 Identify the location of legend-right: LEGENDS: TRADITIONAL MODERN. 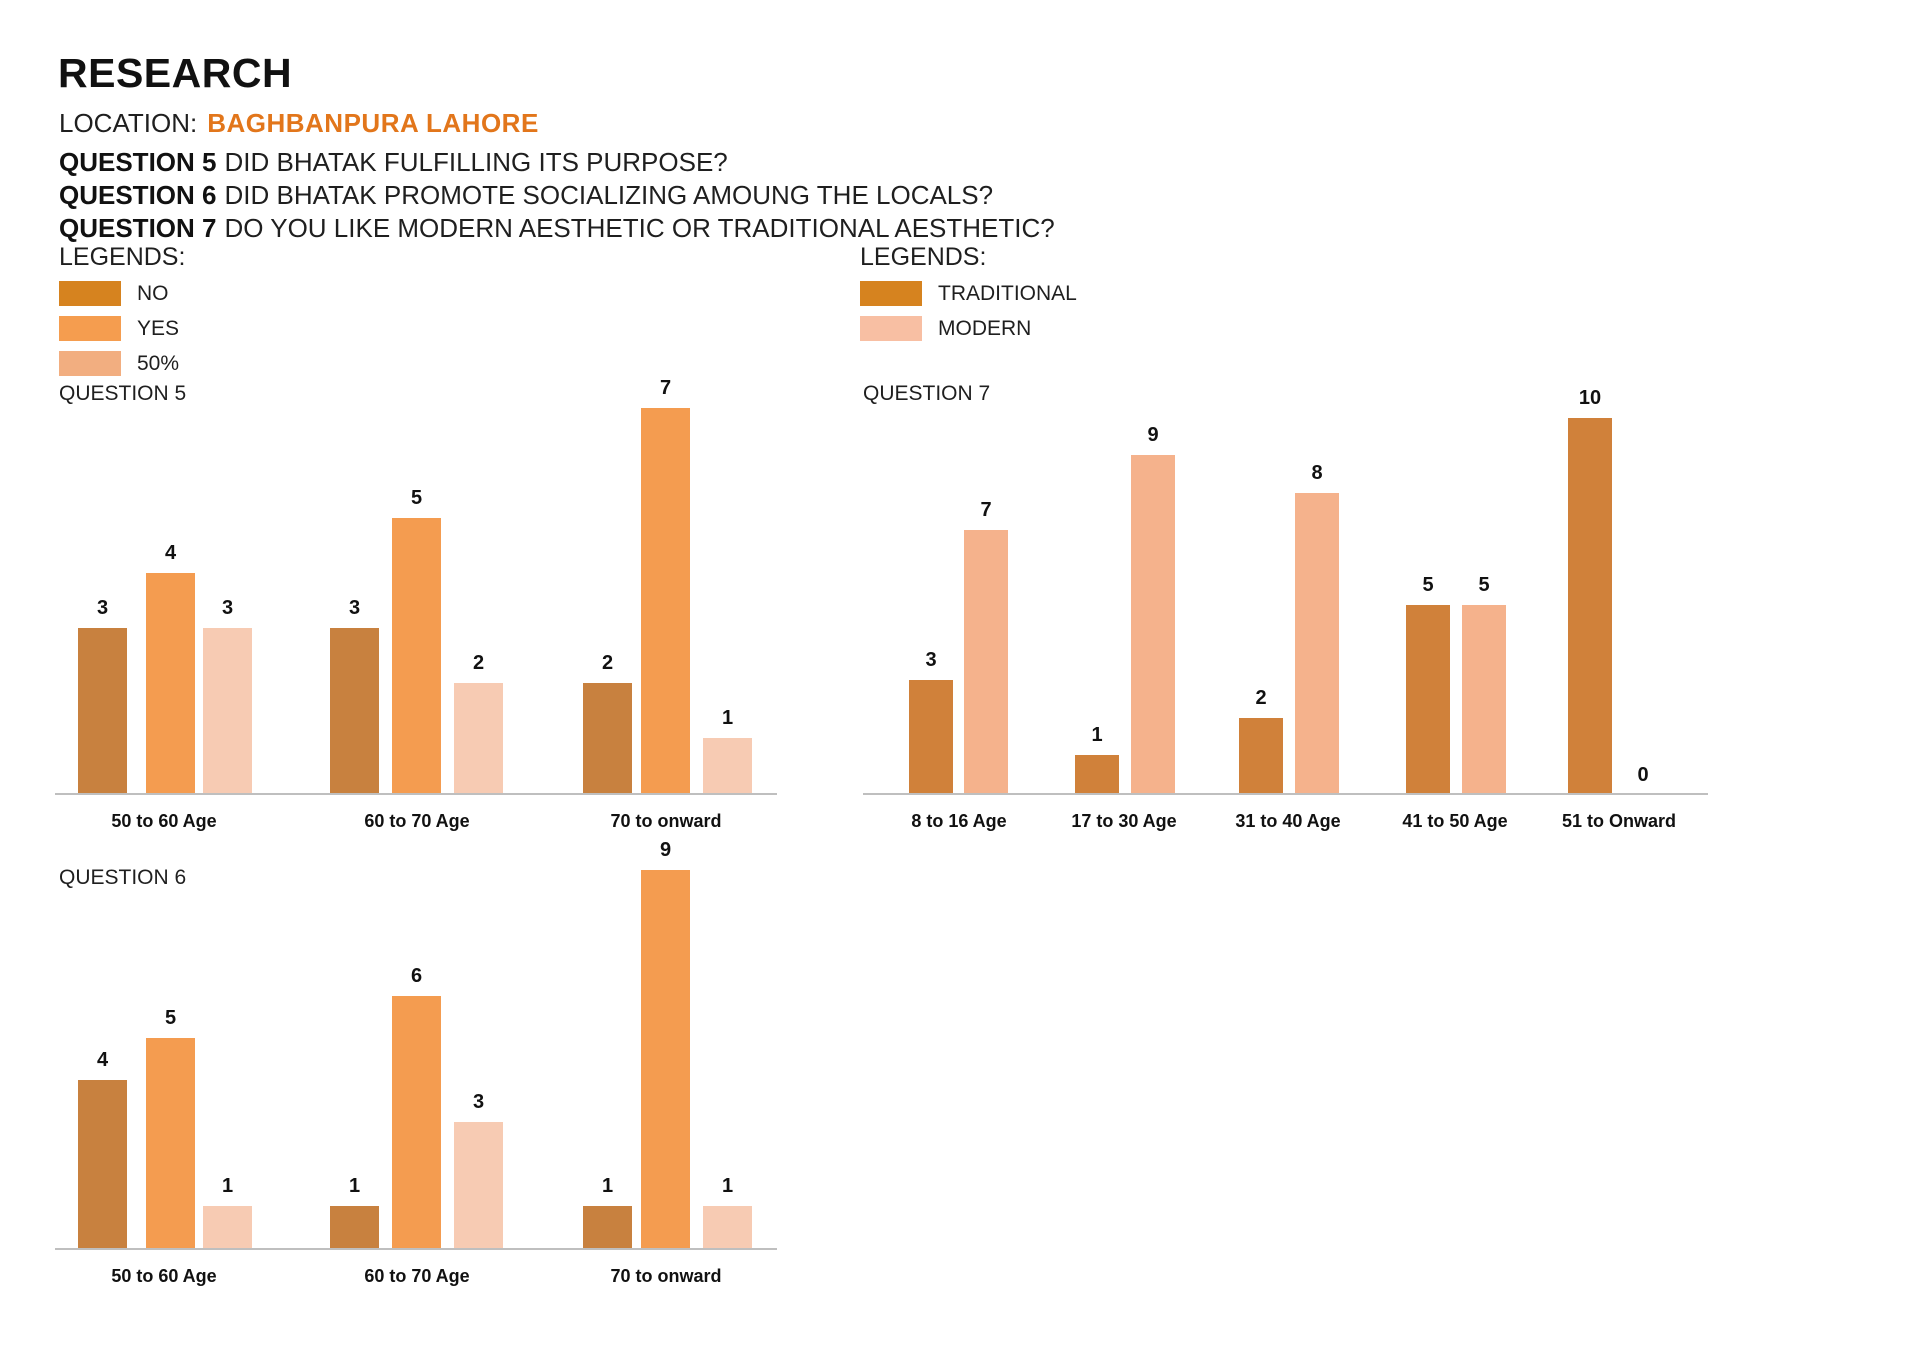
(968, 292).